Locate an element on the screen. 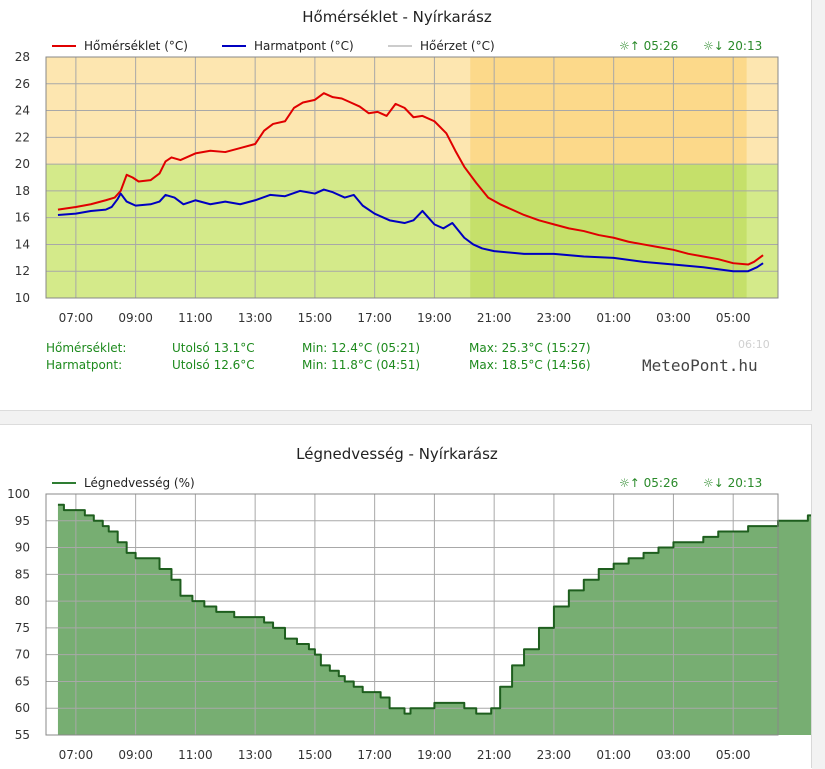 The height and width of the screenshot is (769, 825). legend: Légnedvesség (%) ☼↑ 05:26 ☼↓ 20:13 is located at coordinates (407, 483).